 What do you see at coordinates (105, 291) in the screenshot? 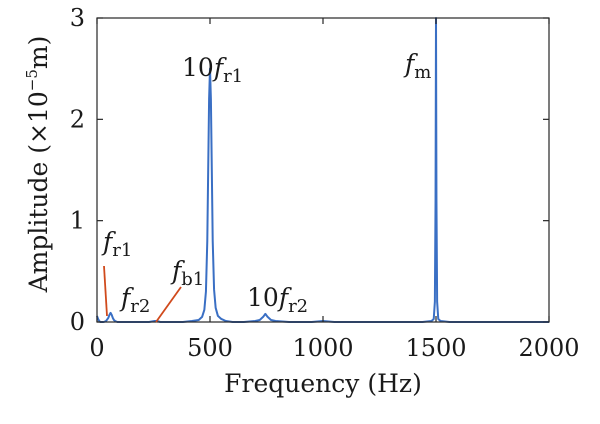
I see `leader-line-fr1` at bounding box center [105, 291].